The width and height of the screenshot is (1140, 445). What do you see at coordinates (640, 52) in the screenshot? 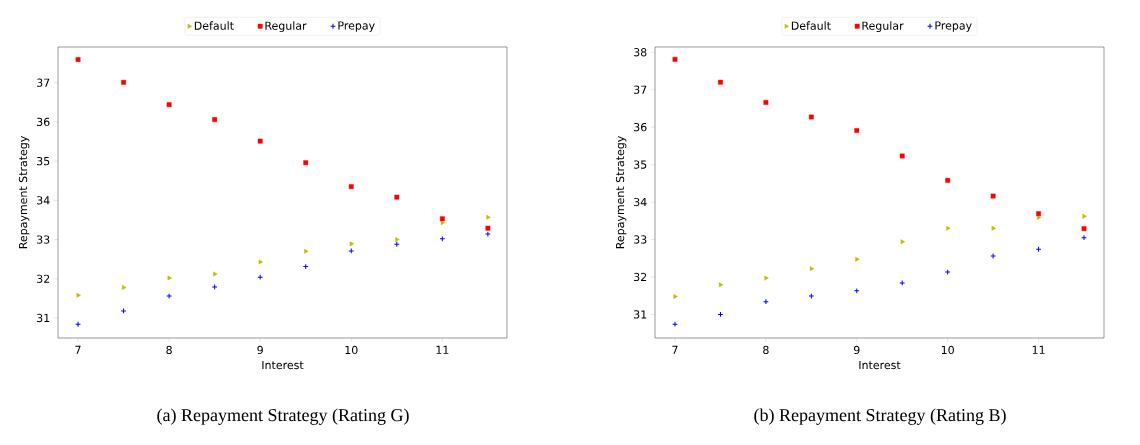
I see `y-tick-label: 38` at bounding box center [640, 52].